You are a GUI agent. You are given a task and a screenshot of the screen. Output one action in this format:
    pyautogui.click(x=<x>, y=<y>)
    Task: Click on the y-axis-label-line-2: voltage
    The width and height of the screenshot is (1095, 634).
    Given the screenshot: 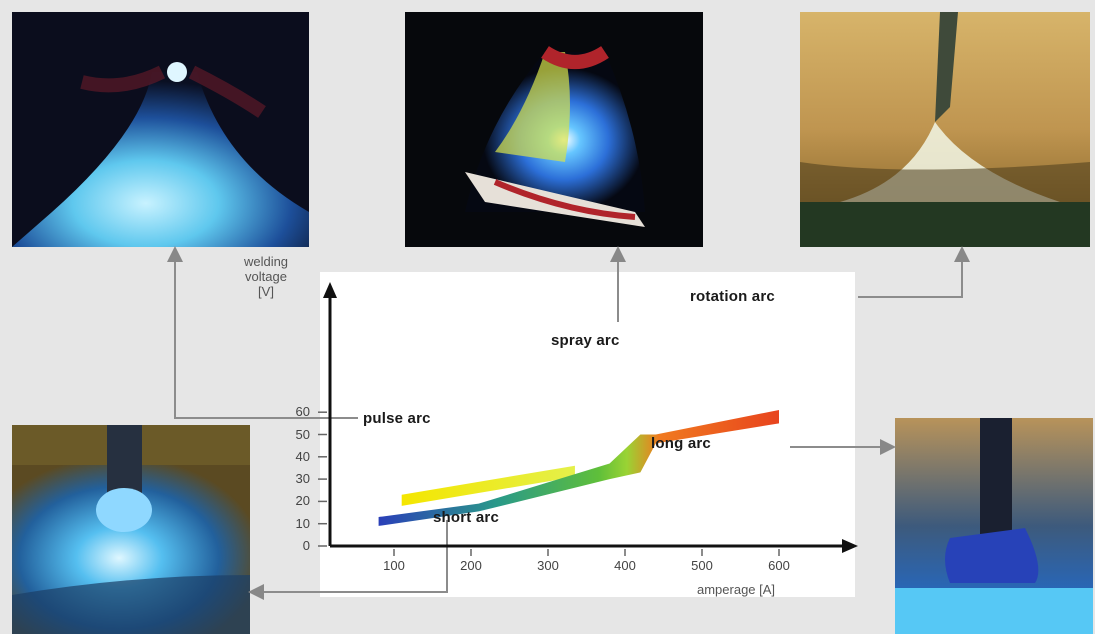 What is the action you would take?
    pyautogui.click(x=266, y=276)
    